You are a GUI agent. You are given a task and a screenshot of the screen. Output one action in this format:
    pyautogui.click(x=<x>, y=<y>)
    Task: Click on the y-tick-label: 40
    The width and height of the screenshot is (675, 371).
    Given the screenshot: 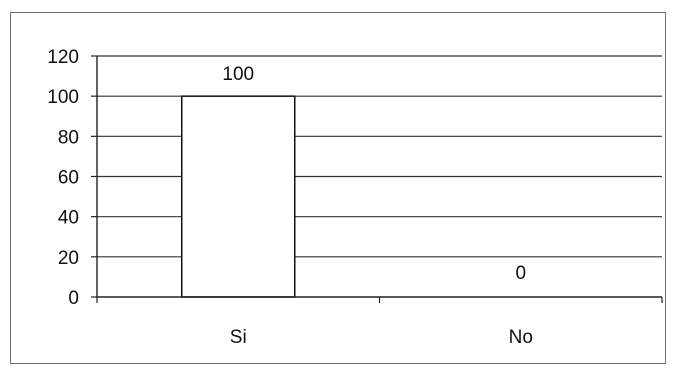 What is the action you would take?
    pyautogui.click(x=68, y=218)
    